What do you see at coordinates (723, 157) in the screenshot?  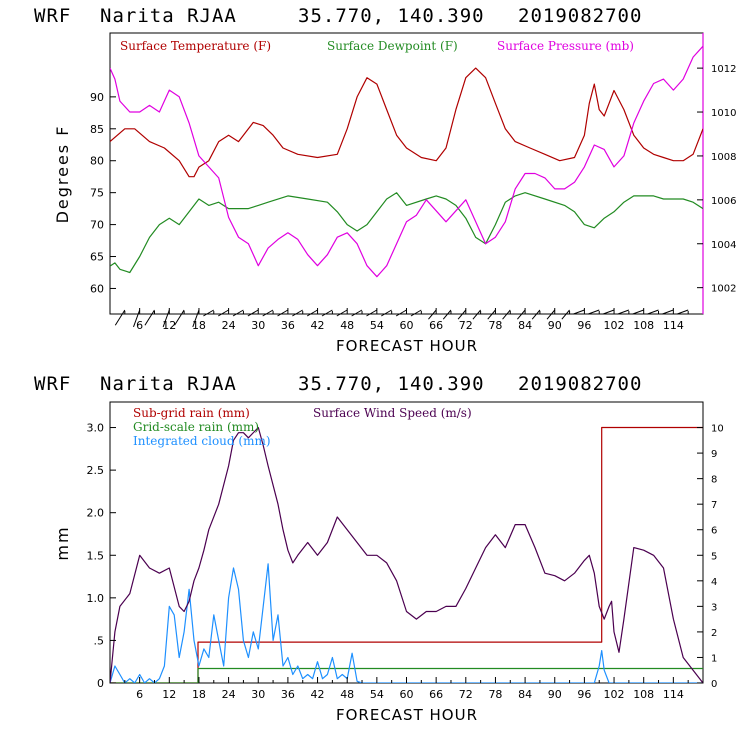 I see `y2-tick-label: 1008` at bounding box center [723, 157].